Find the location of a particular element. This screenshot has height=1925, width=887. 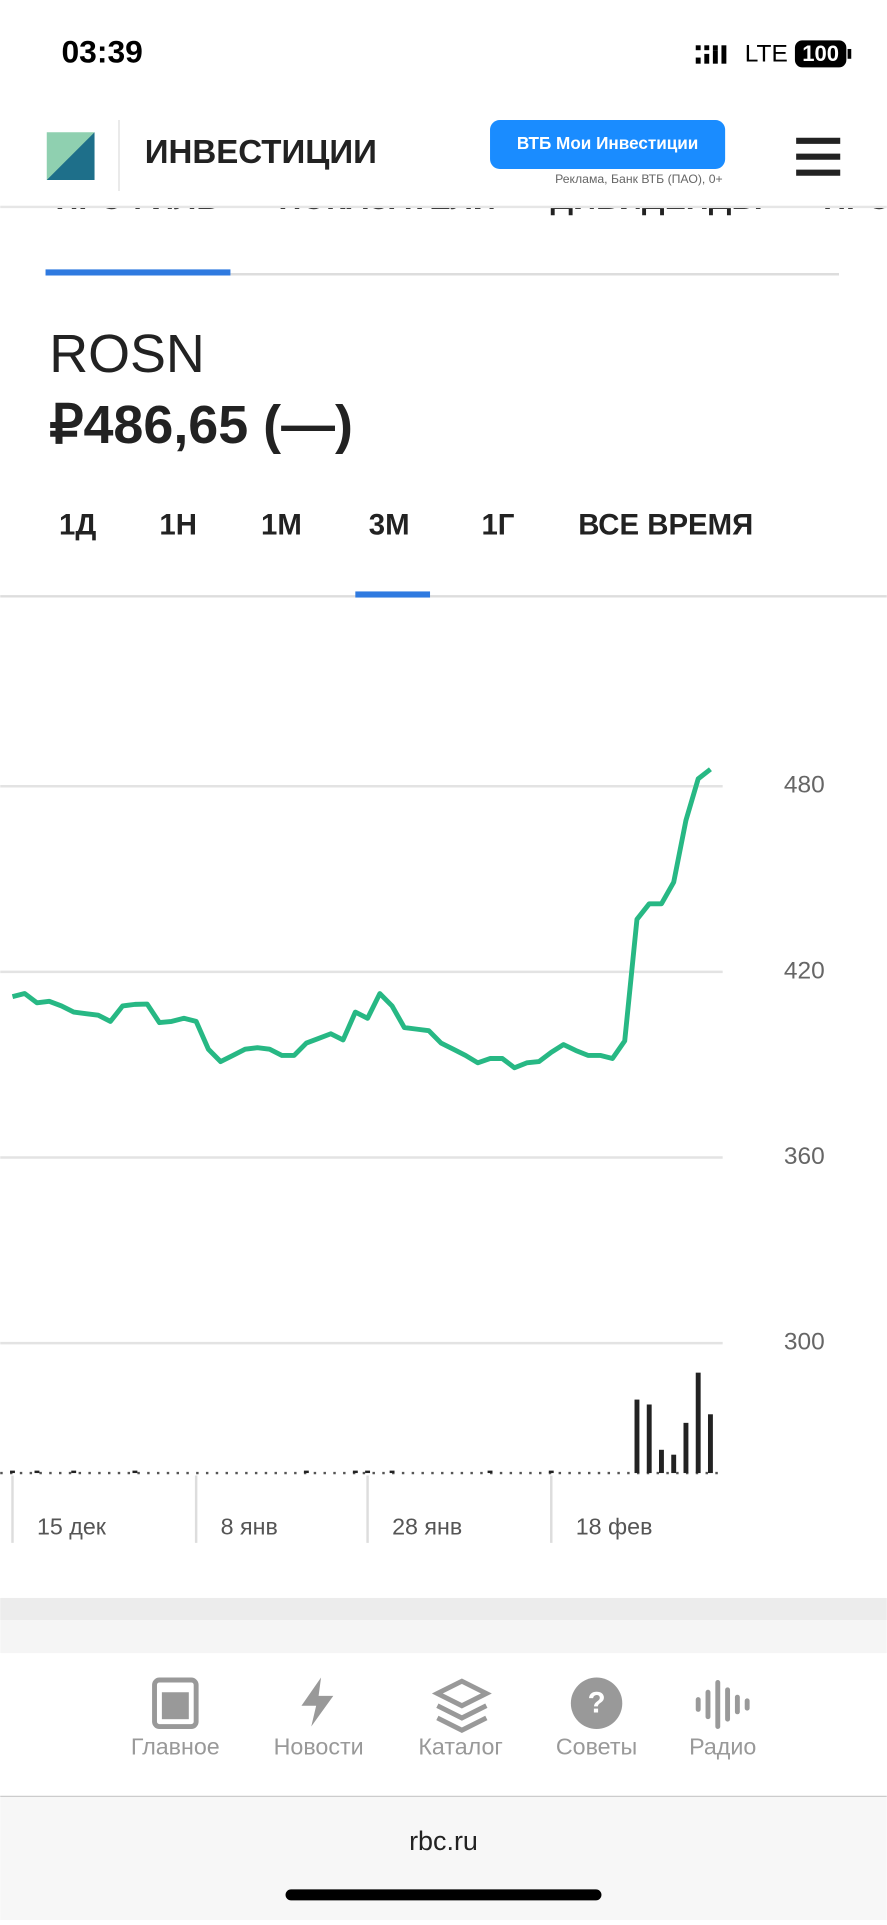

nav-label: Новости is located at coordinates (319, 1747).